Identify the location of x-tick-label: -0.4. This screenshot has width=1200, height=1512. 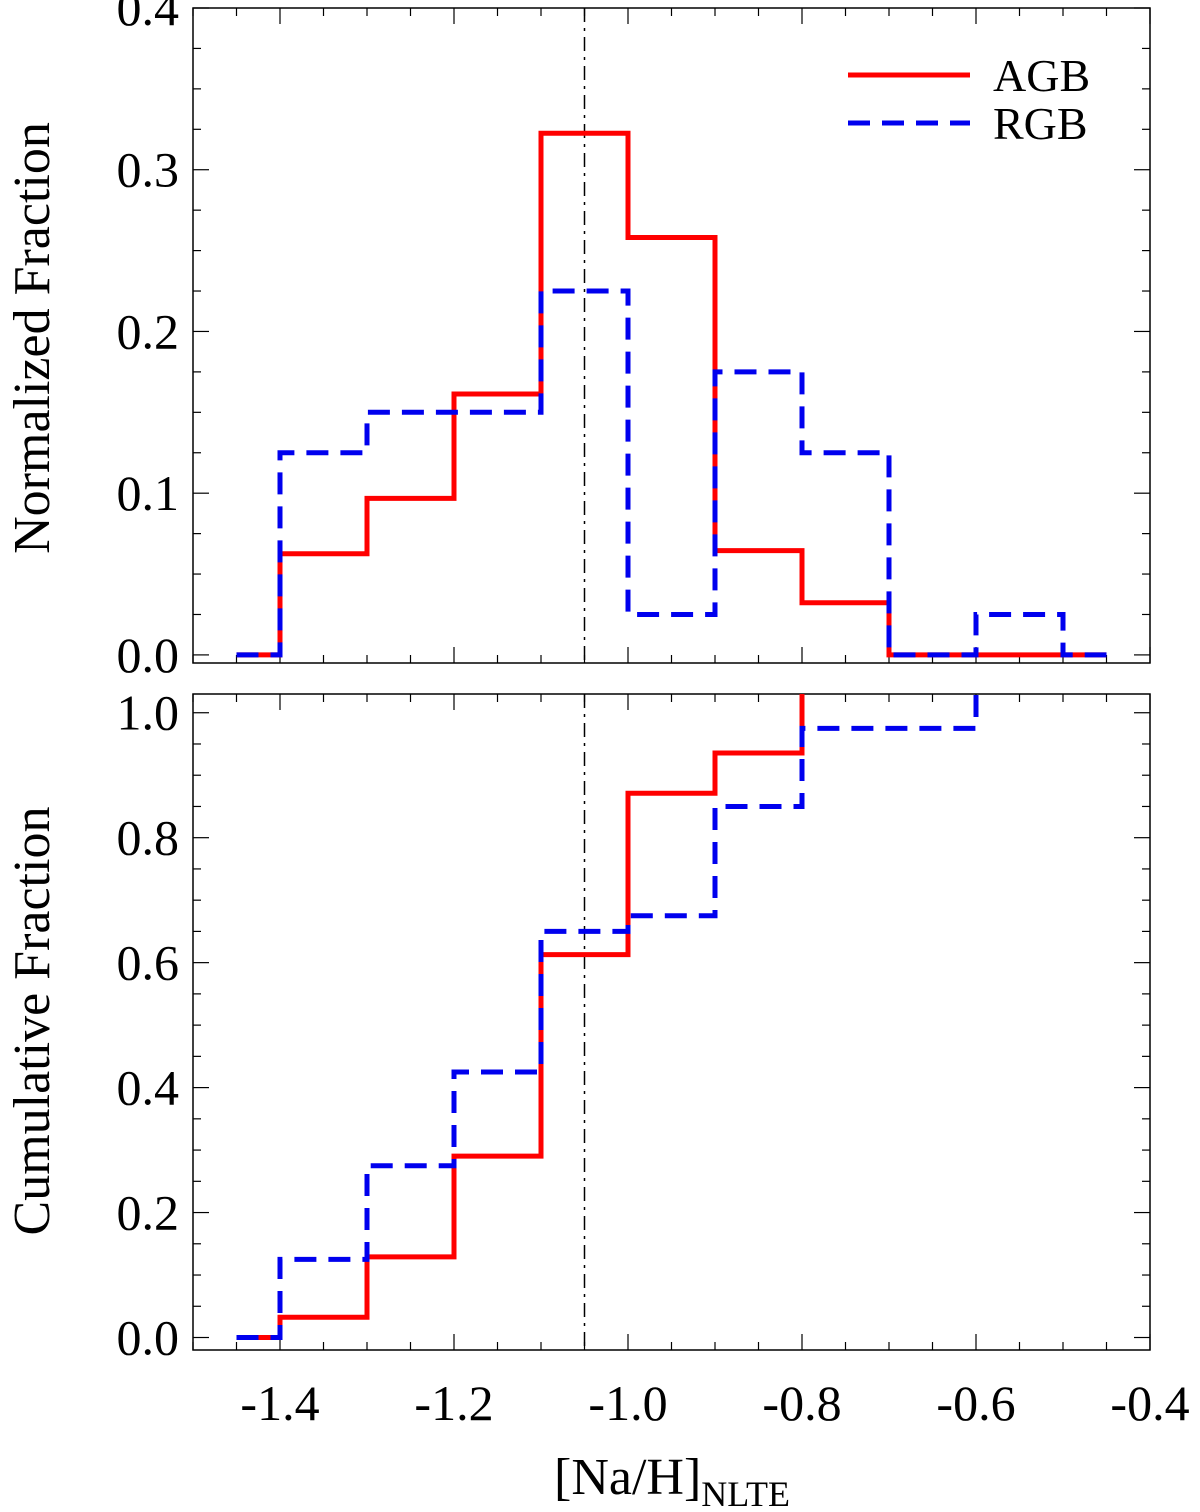
(1149, 1403).